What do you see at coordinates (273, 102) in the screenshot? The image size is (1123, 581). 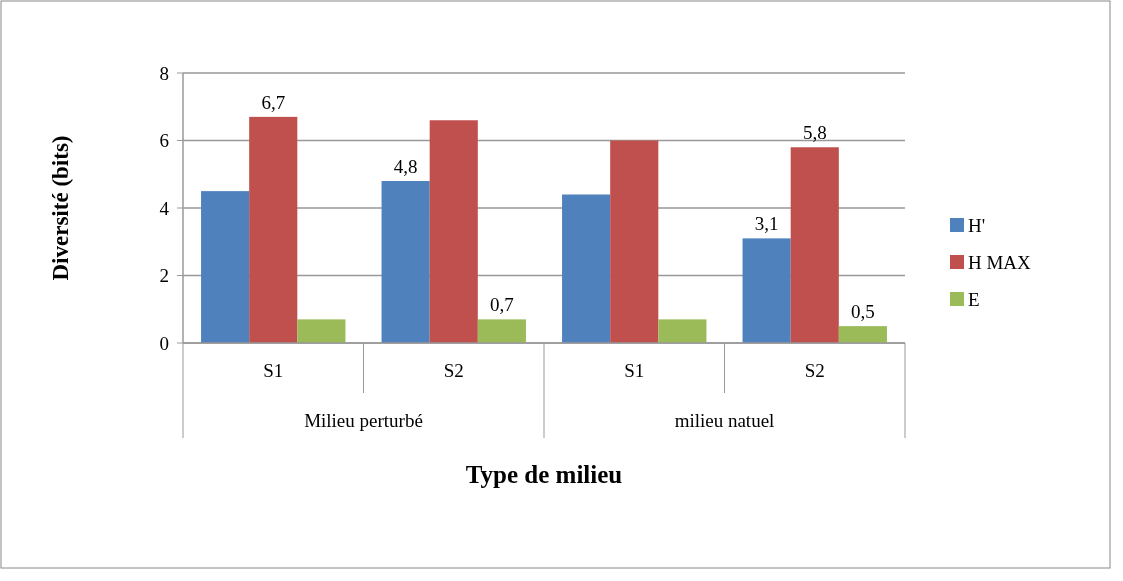 I see `data-label: 6,7` at bounding box center [273, 102].